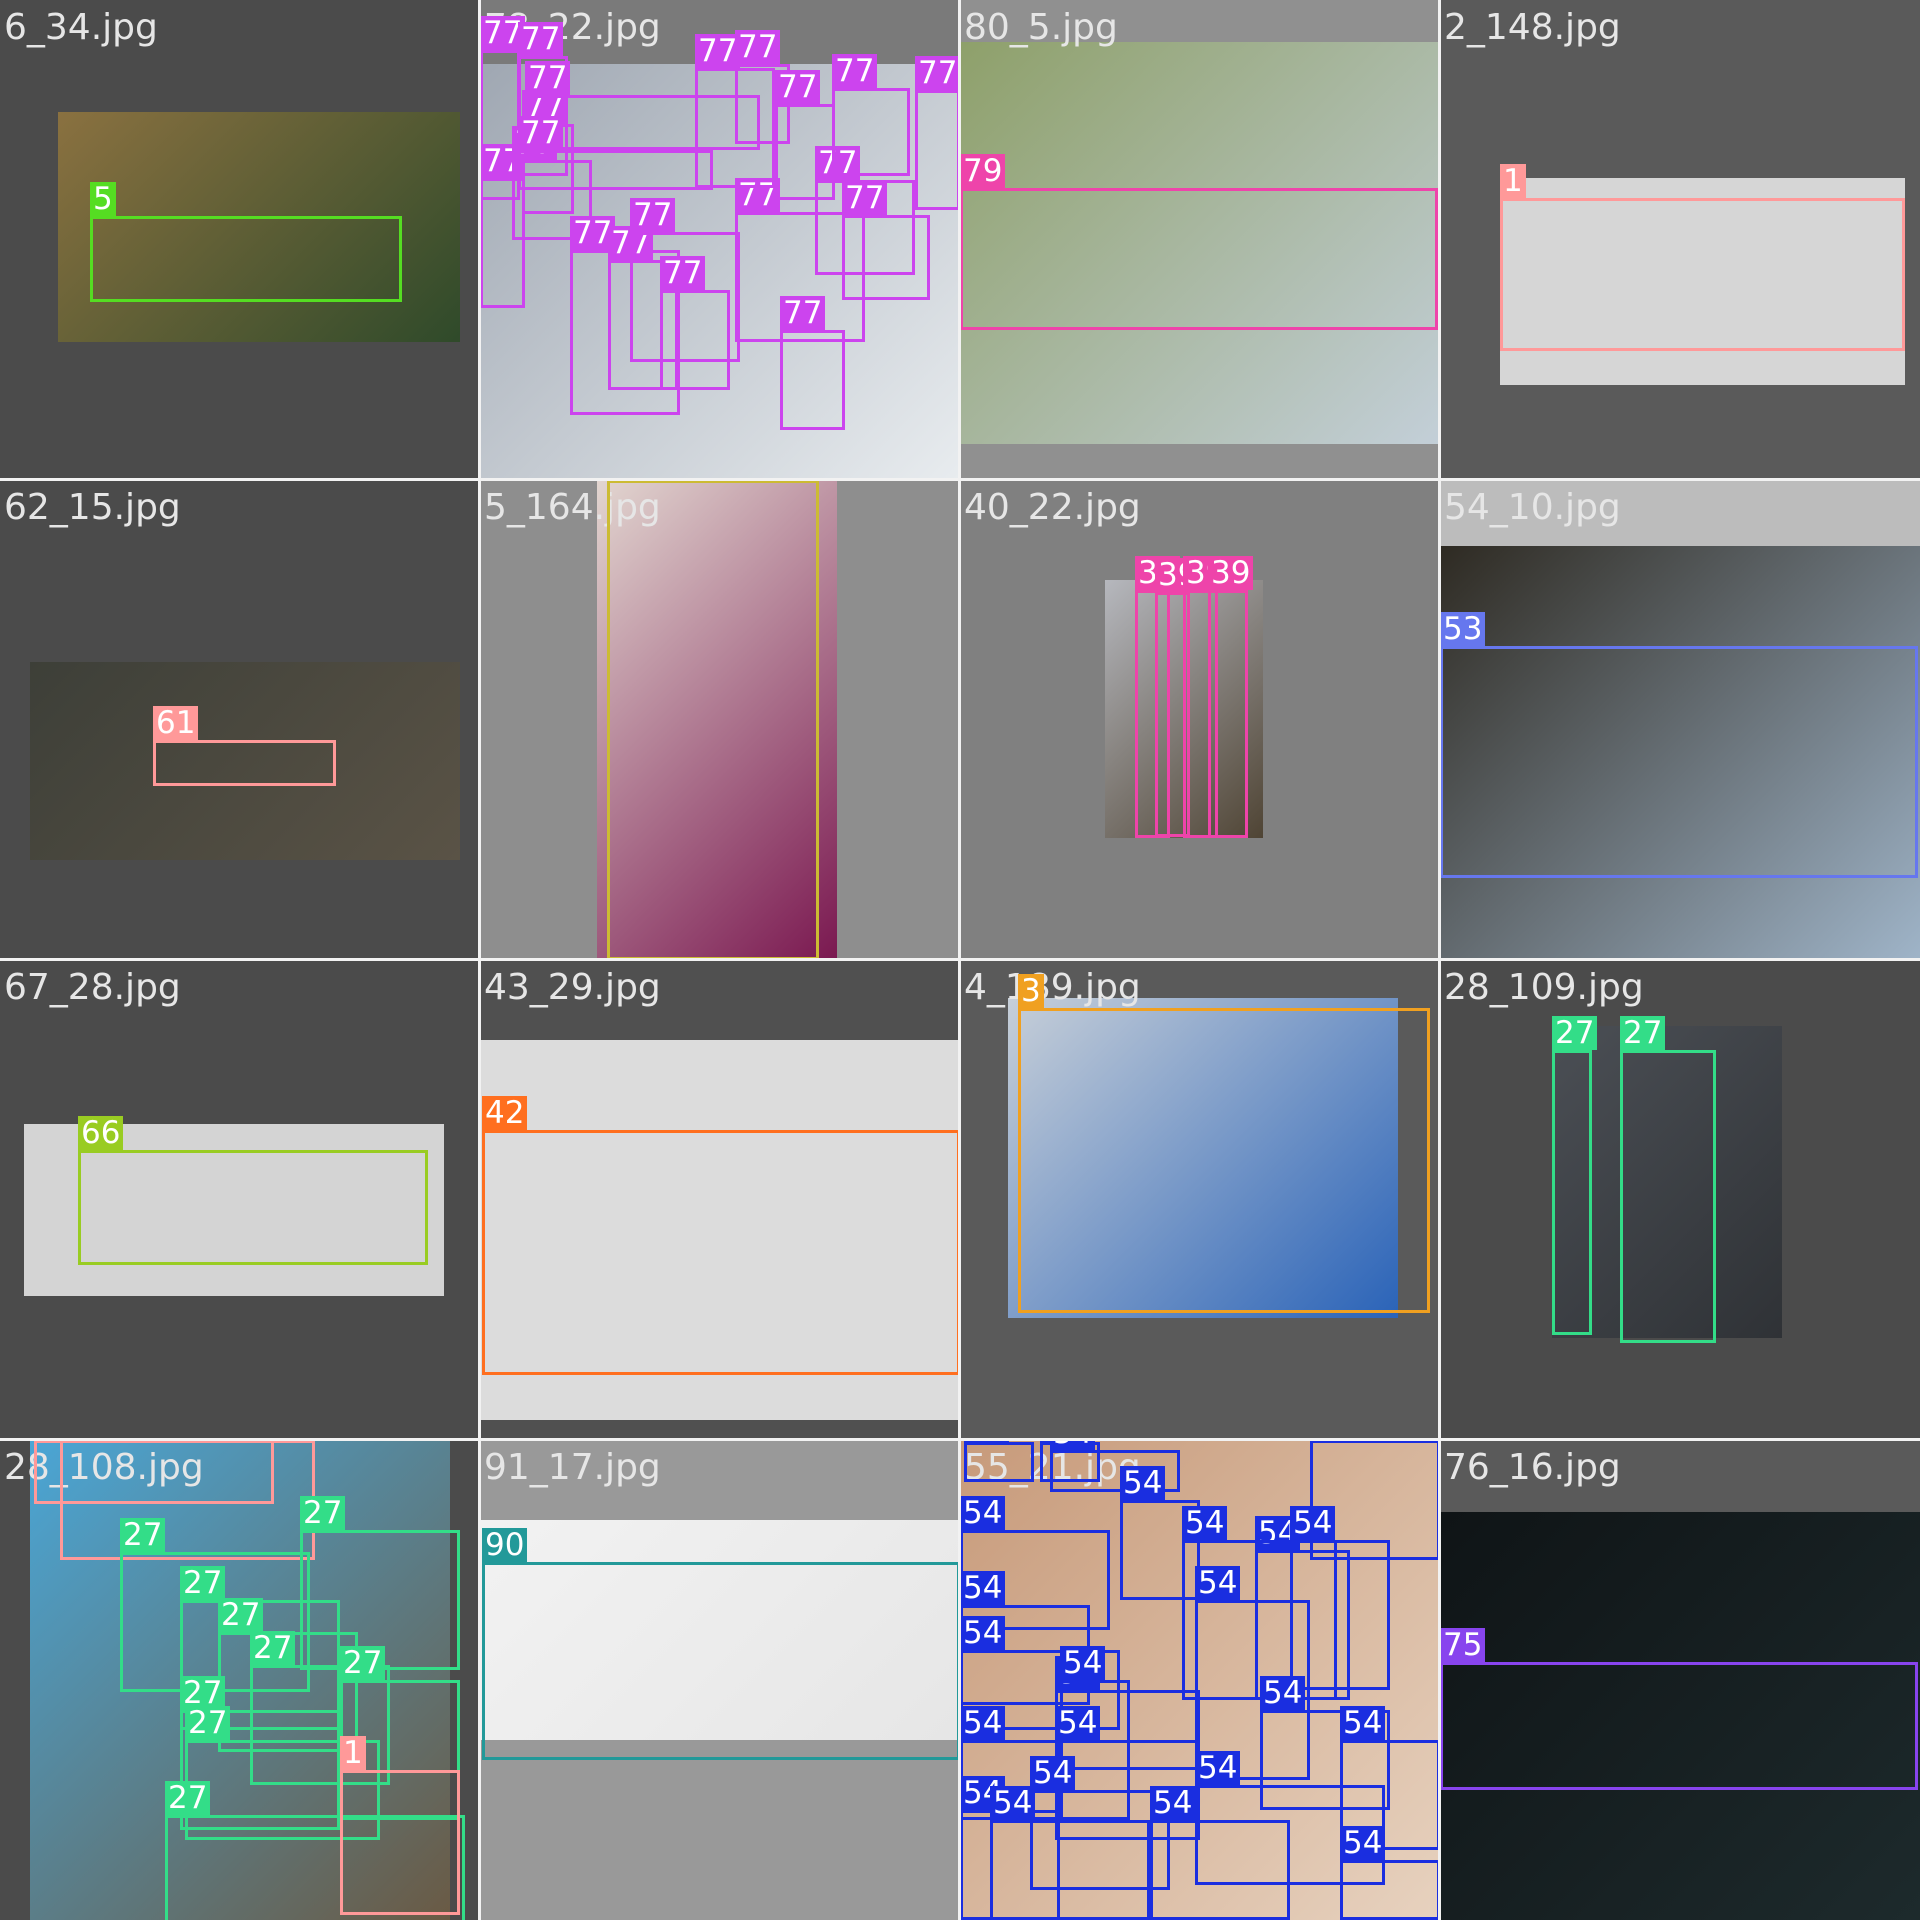  I want to click on tile-filename: 54_10.jpg, so click(1532, 507).